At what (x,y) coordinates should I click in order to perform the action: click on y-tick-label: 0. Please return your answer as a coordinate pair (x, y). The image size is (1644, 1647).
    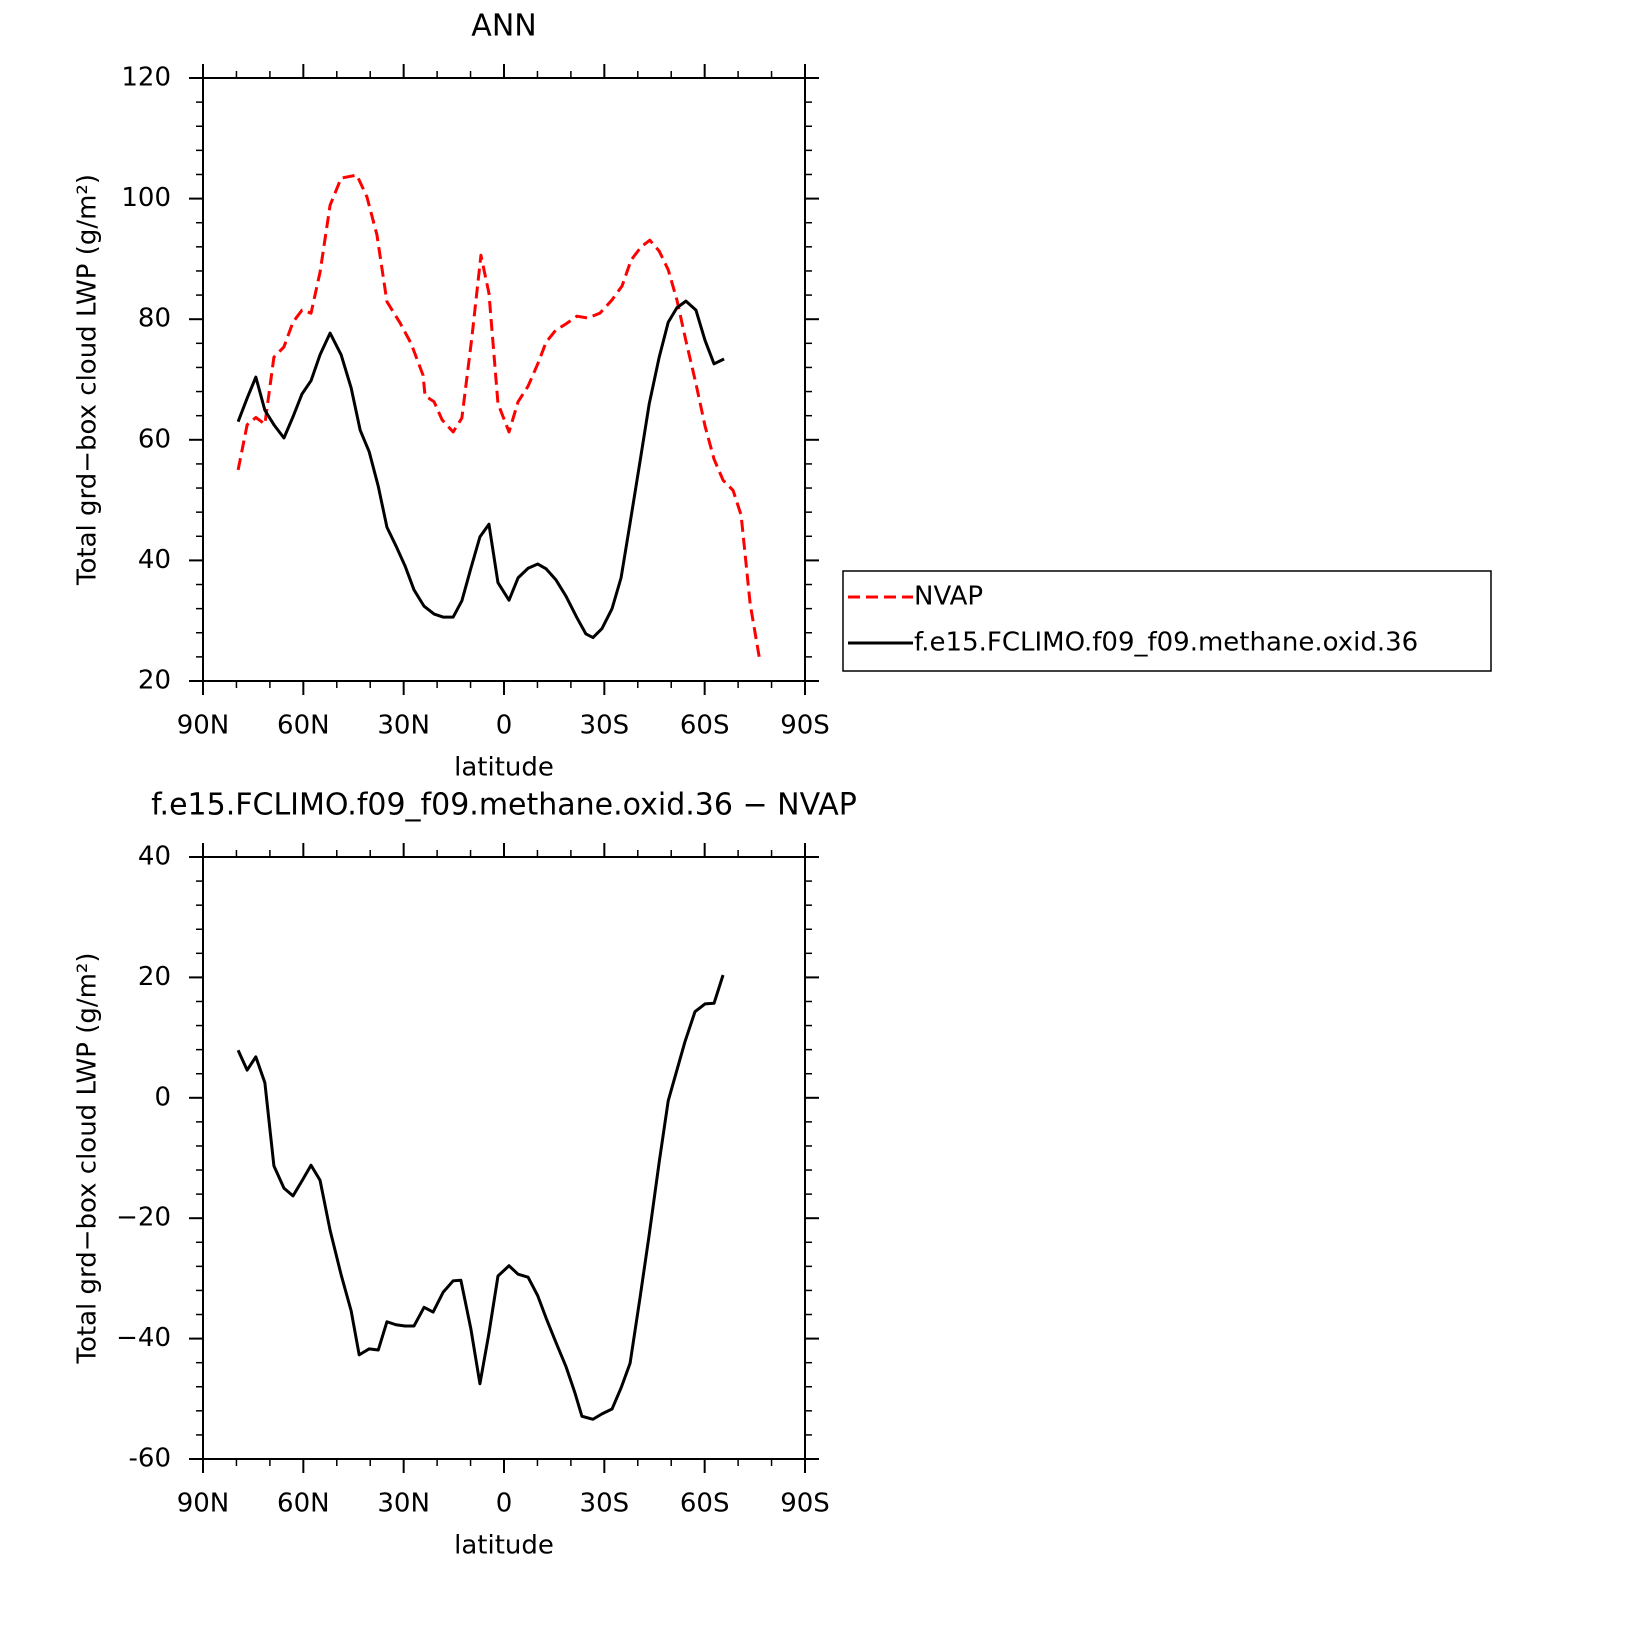
    Looking at the image, I should click on (162, 1097).